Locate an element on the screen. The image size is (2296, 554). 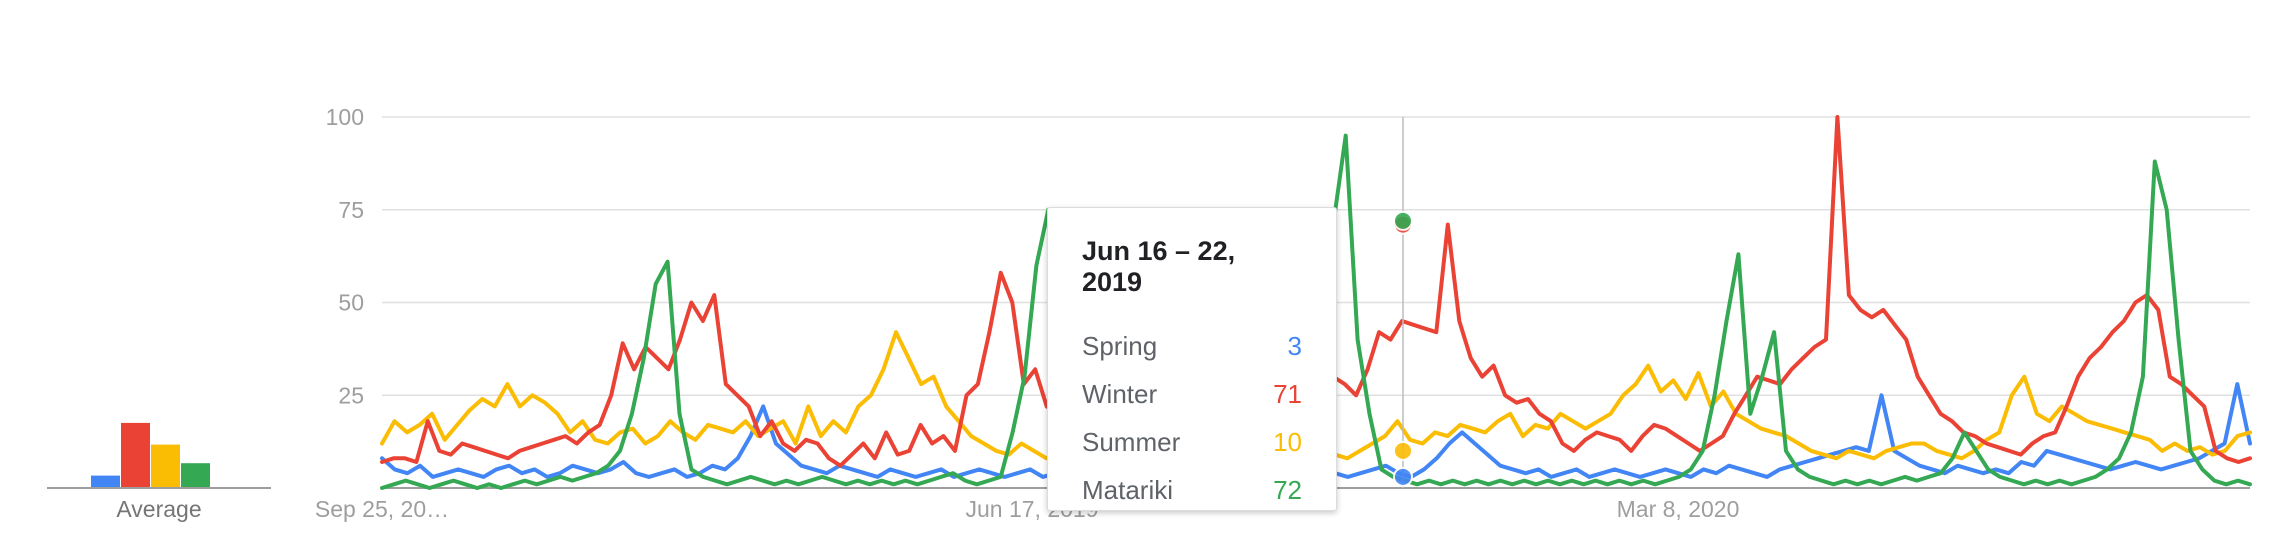
average-bar-summer is located at coordinates (165, 466).